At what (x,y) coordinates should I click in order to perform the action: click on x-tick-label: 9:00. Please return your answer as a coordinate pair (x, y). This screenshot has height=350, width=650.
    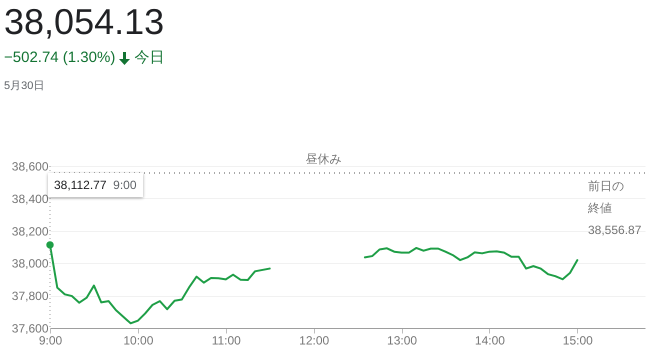
    Looking at the image, I should click on (50, 341).